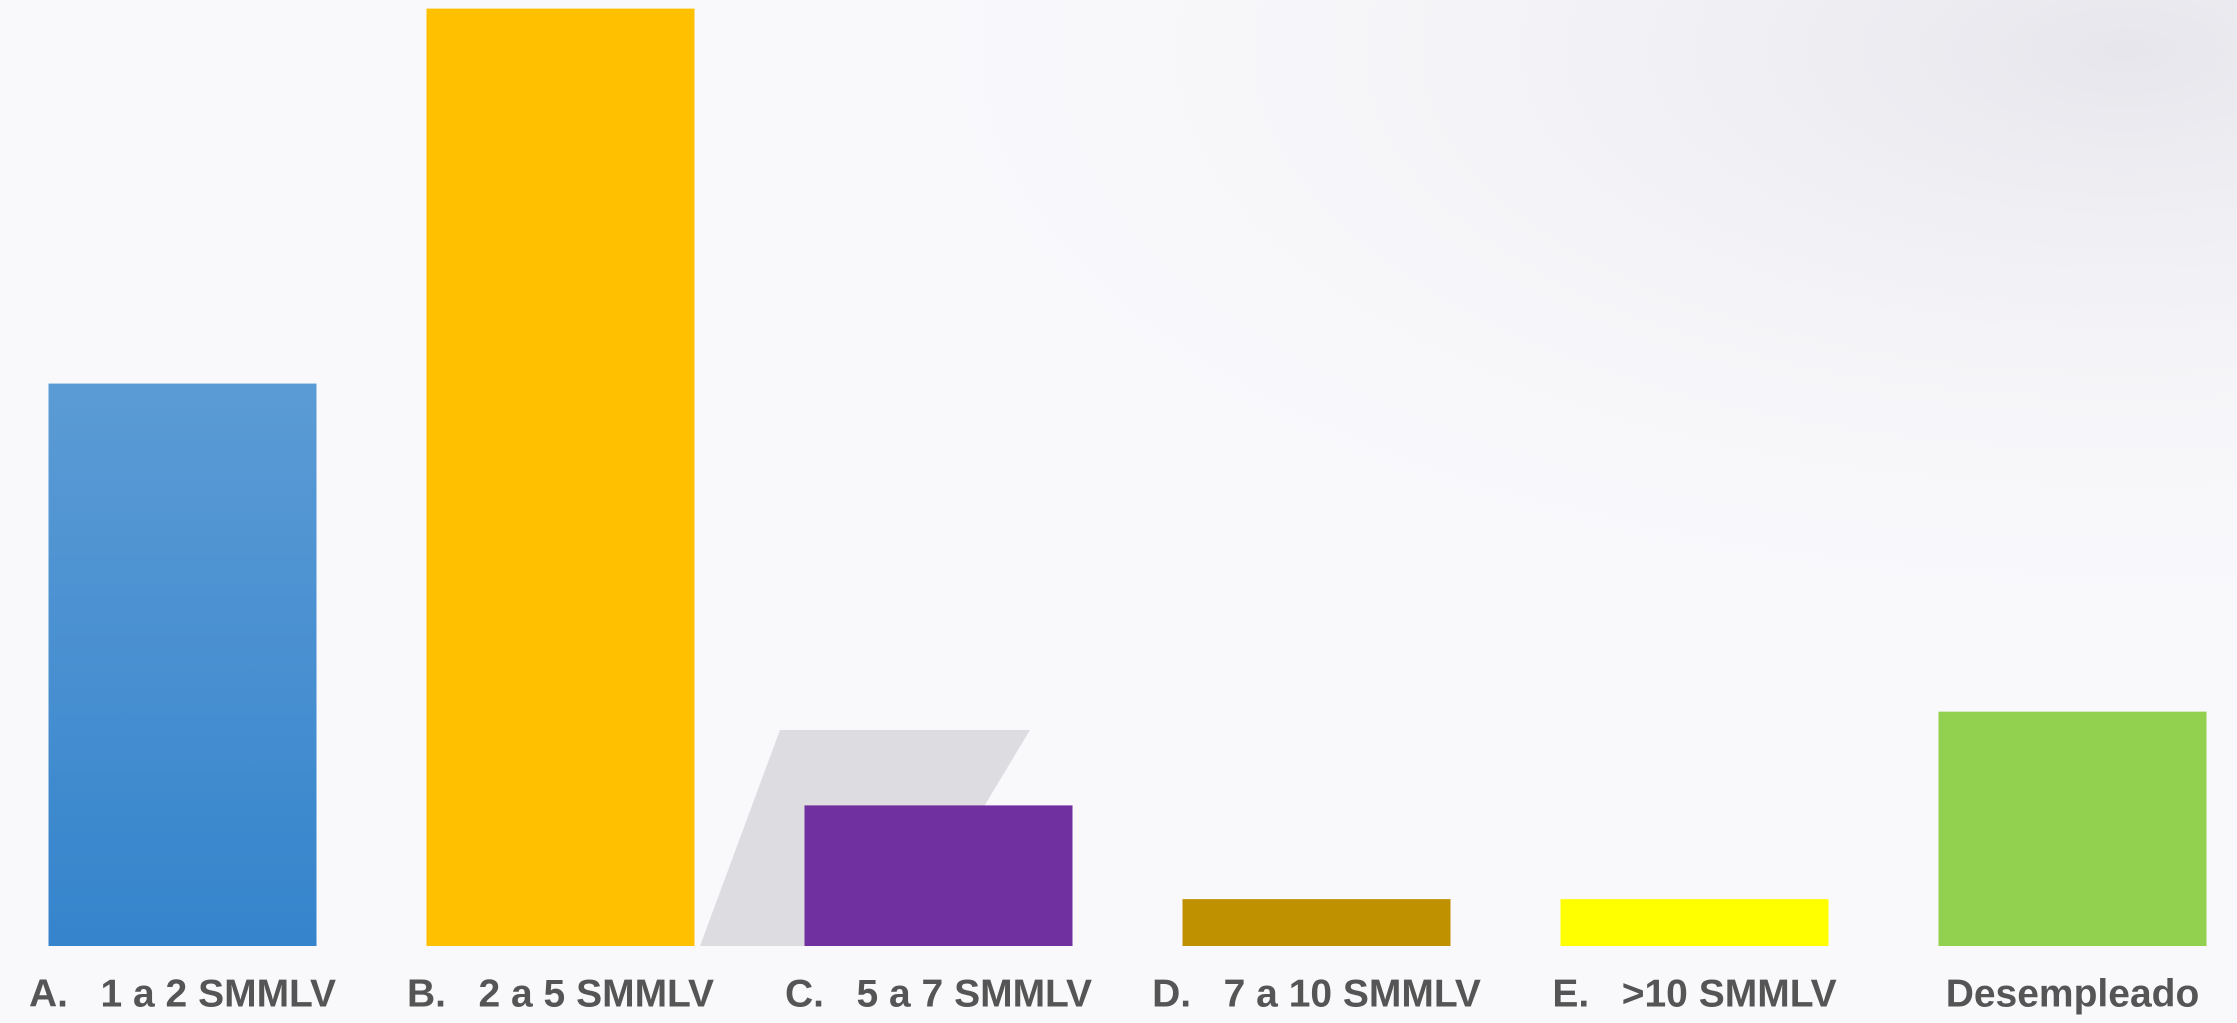  What do you see at coordinates (1694, 993) in the screenshot?
I see `x-tick-label: E. >10 SMMLV` at bounding box center [1694, 993].